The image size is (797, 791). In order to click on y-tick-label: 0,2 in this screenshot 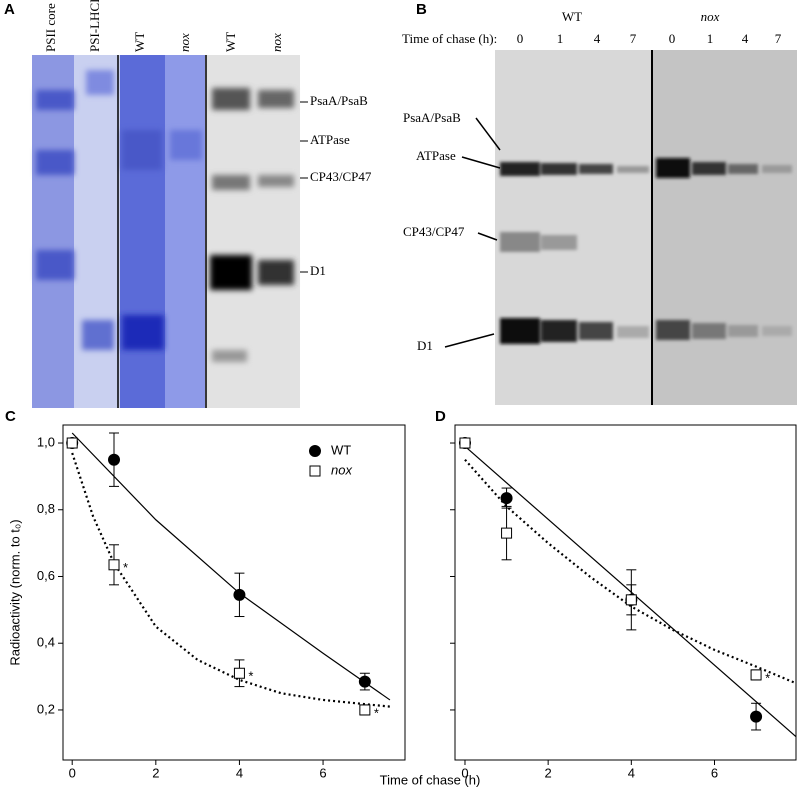, I will do `click(46, 708)`.